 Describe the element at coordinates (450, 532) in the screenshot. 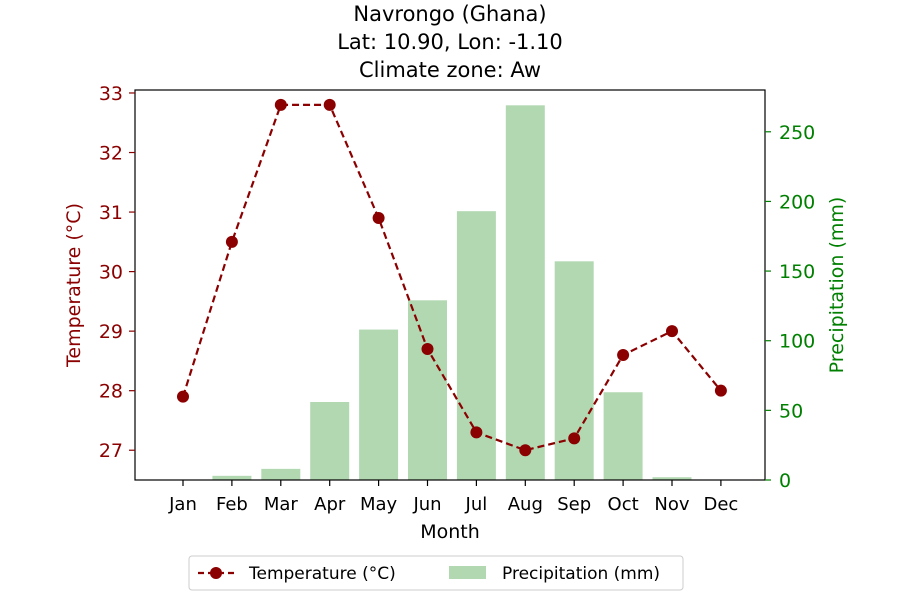

I see `x-axis-label: Month` at that location.